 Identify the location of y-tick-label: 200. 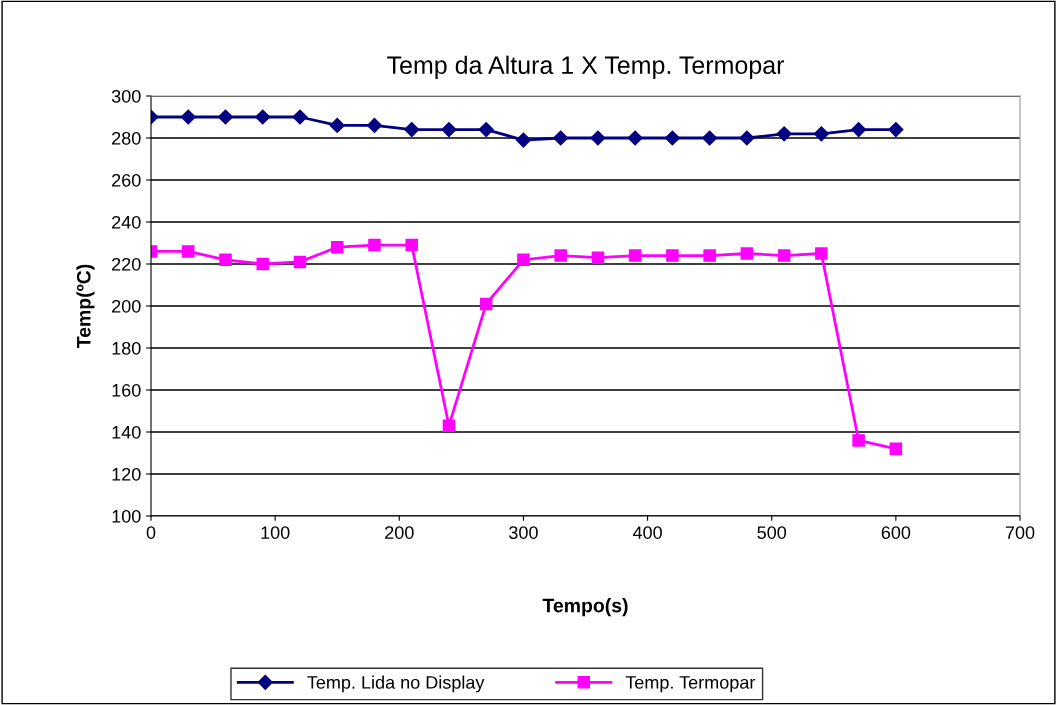
(126, 306).